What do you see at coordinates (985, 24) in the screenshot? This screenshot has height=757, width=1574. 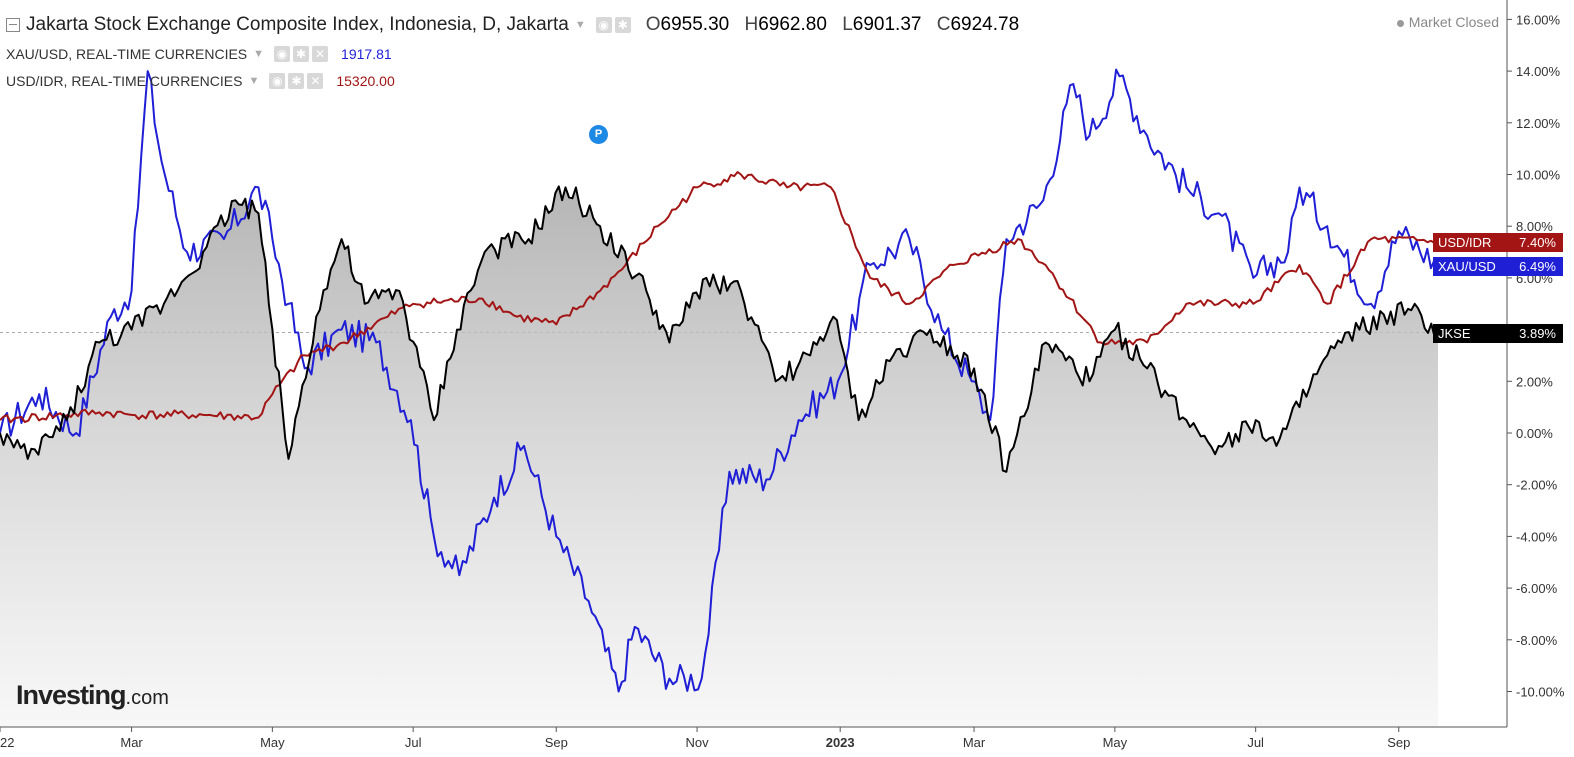 I see `close-value: 6924.78` at bounding box center [985, 24].